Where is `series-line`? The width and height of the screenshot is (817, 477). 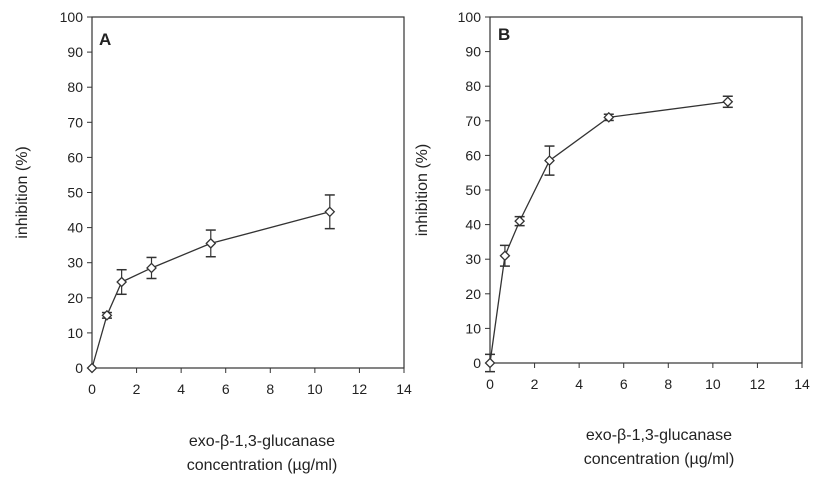
series-line is located at coordinates (210, 290).